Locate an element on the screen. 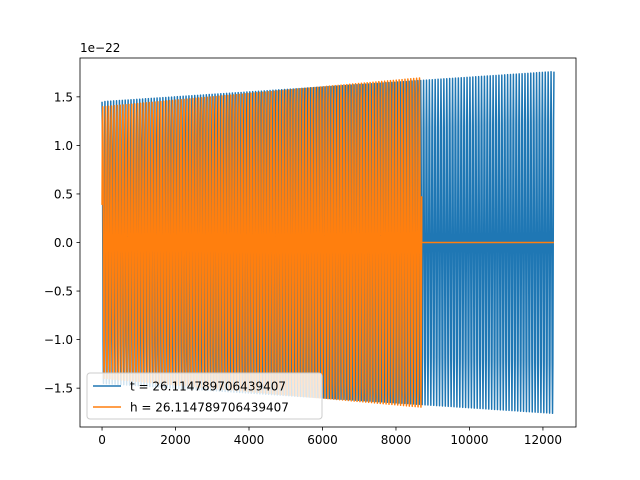  y-offset-label: 1e−22 is located at coordinates (100, 48).